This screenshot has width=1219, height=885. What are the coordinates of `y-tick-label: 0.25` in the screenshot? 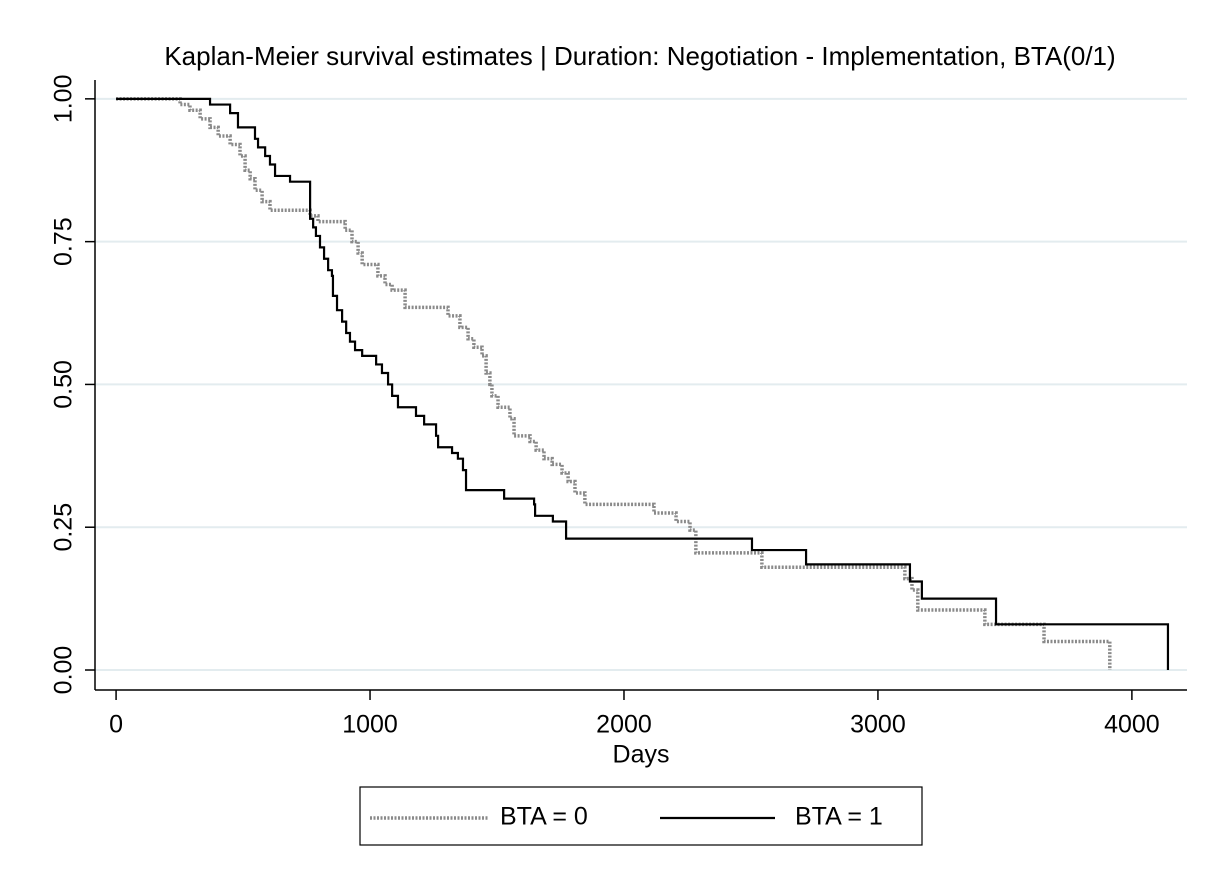 It's located at (64, 527).